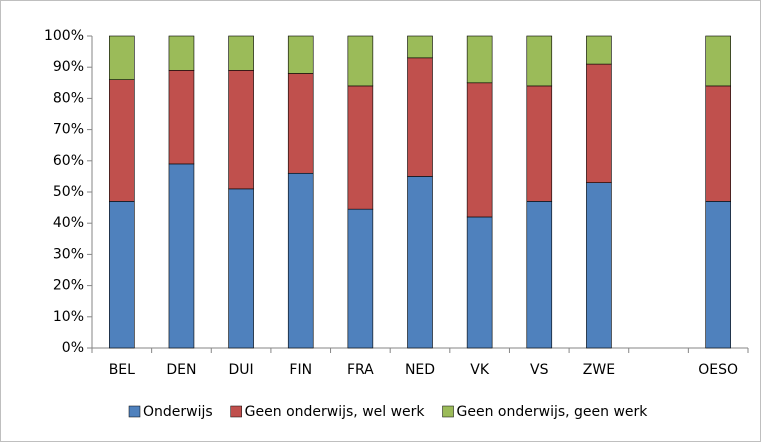 The height and width of the screenshot is (443, 762). I want to click on y-tick-label: 60%, so click(68, 161).